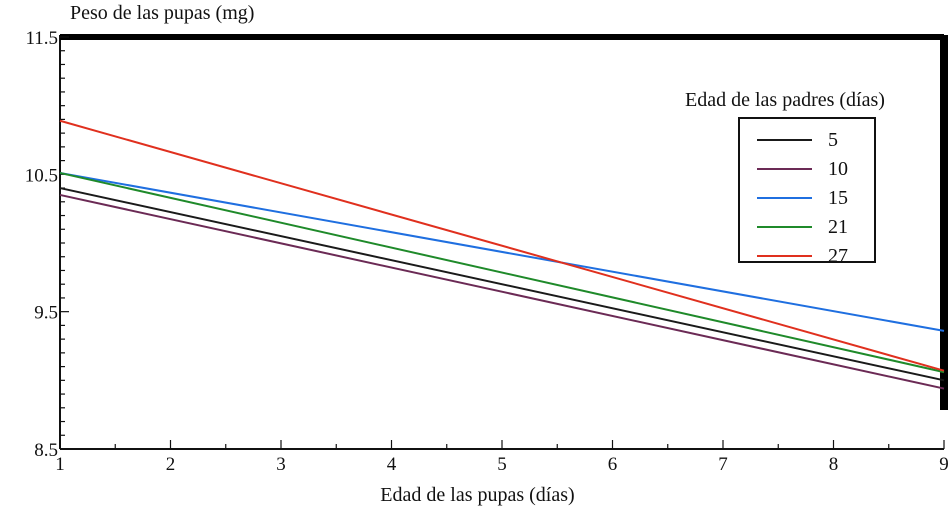 This screenshot has height=512, width=950. What do you see at coordinates (613, 464) in the screenshot?
I see `x-tick-label: 6` at bounding box center [613, 464].